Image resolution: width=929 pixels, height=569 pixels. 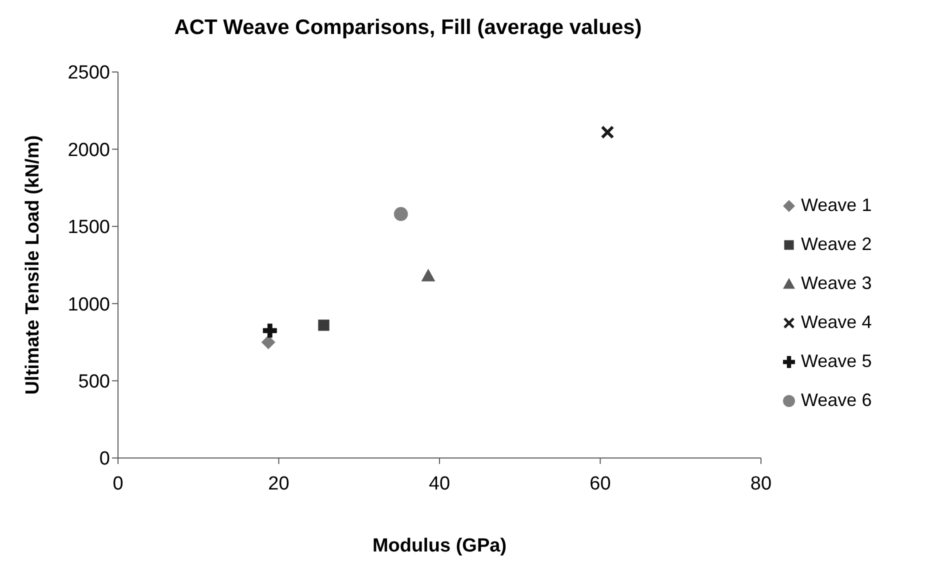 What do you see at coordinates (279, 483) in the screenshot?
I see `x-tick-label: 20` at bounding box center [279, 483].